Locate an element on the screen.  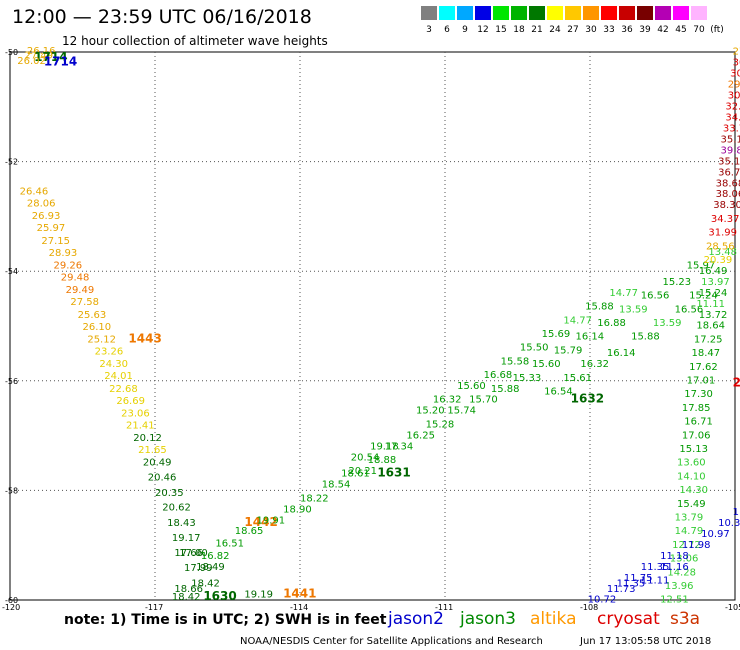
pass-time-label: 1443 is located at coordinates (144, 338).